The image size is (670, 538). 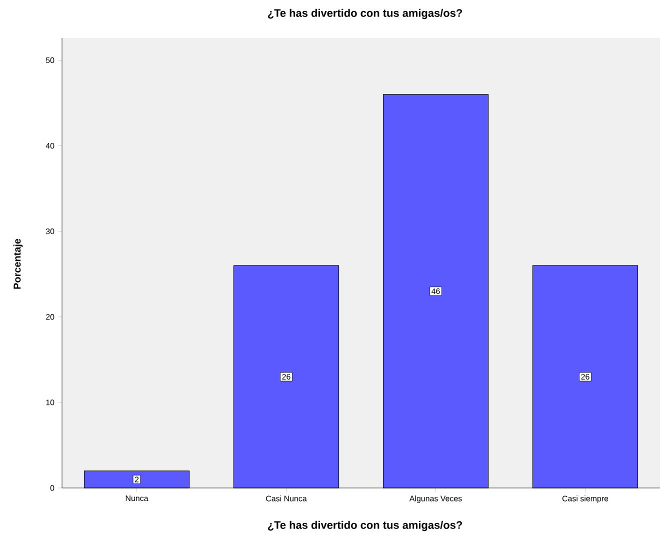 I want to click on x-axis-title: ¿Te has divertido con tus amigas/os?, so click(x=365, y=526).